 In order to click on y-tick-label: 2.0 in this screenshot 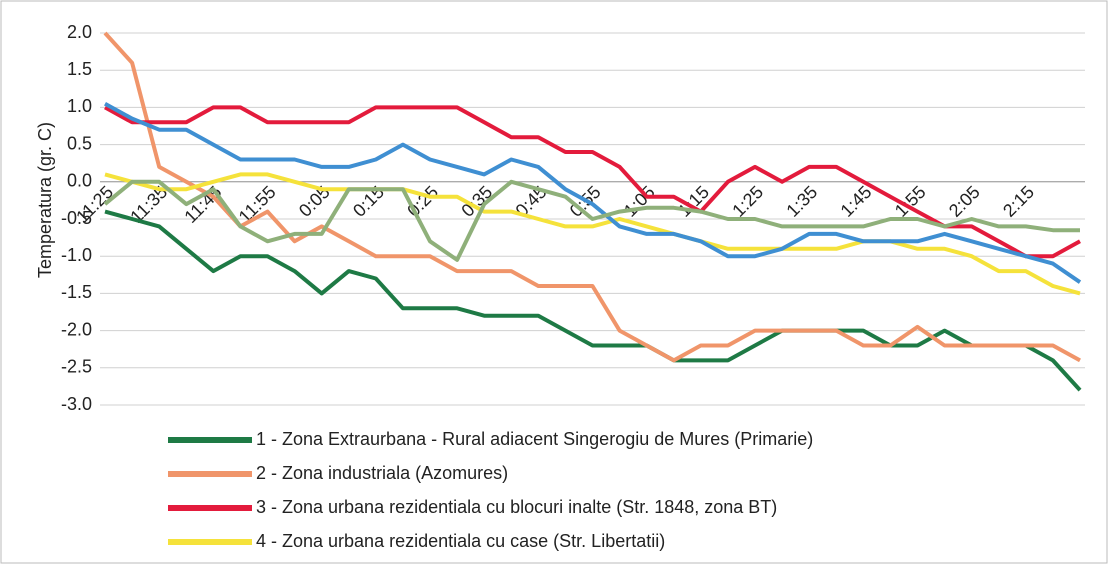, I will do `click(79, 32)`.